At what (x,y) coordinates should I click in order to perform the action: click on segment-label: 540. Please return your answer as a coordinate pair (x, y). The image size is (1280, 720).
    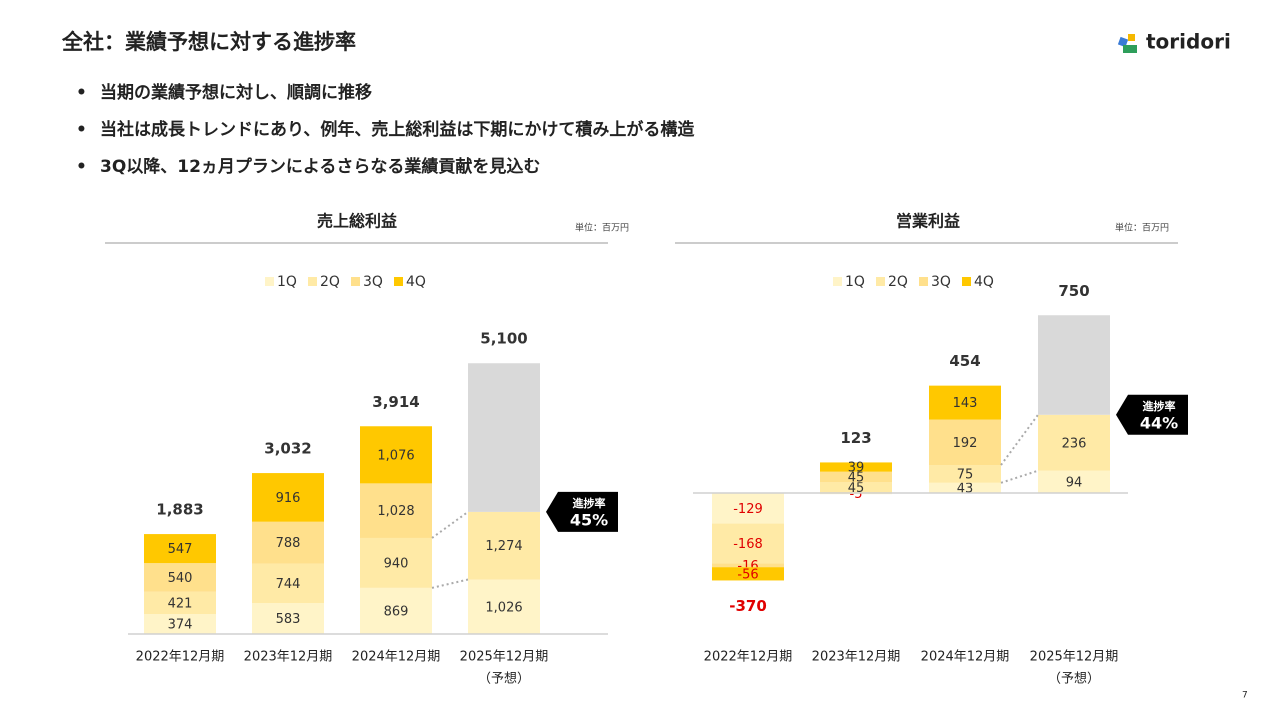
    Looking at the image, I should click on (180, 578).